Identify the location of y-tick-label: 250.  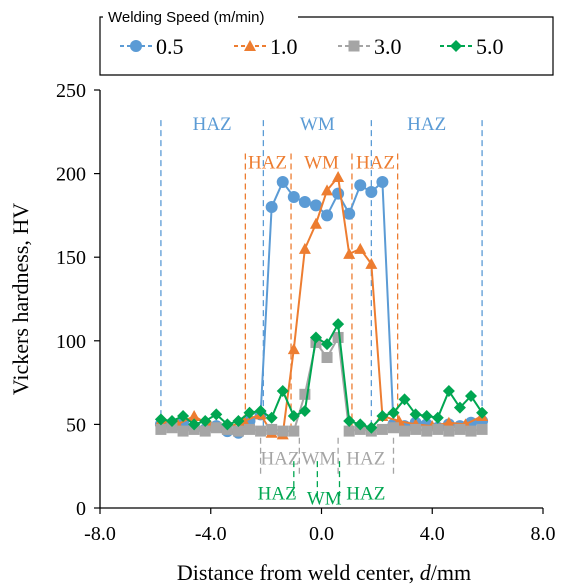
(71, 91).